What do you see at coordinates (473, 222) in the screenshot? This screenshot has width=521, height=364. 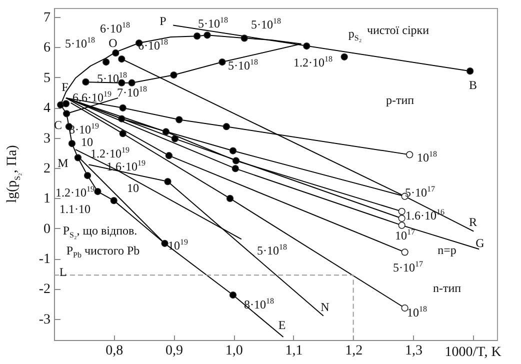 I see `annotation: R` at bounding box center [473, 222].